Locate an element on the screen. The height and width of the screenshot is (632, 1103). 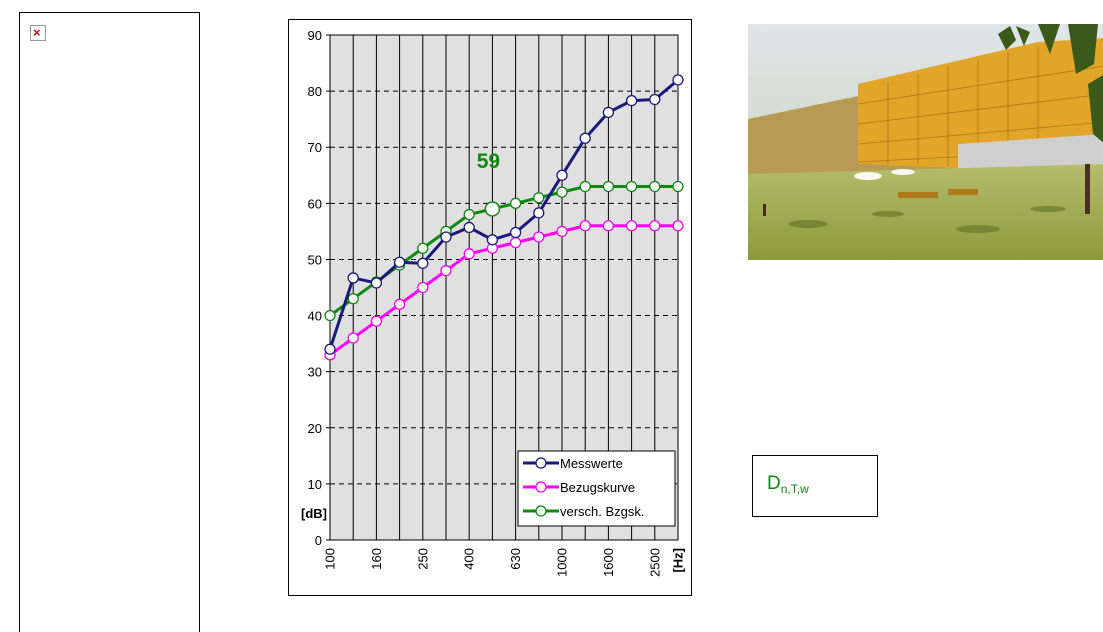
dntw-label: Dn,T,w is located at coordinates (788, 484).